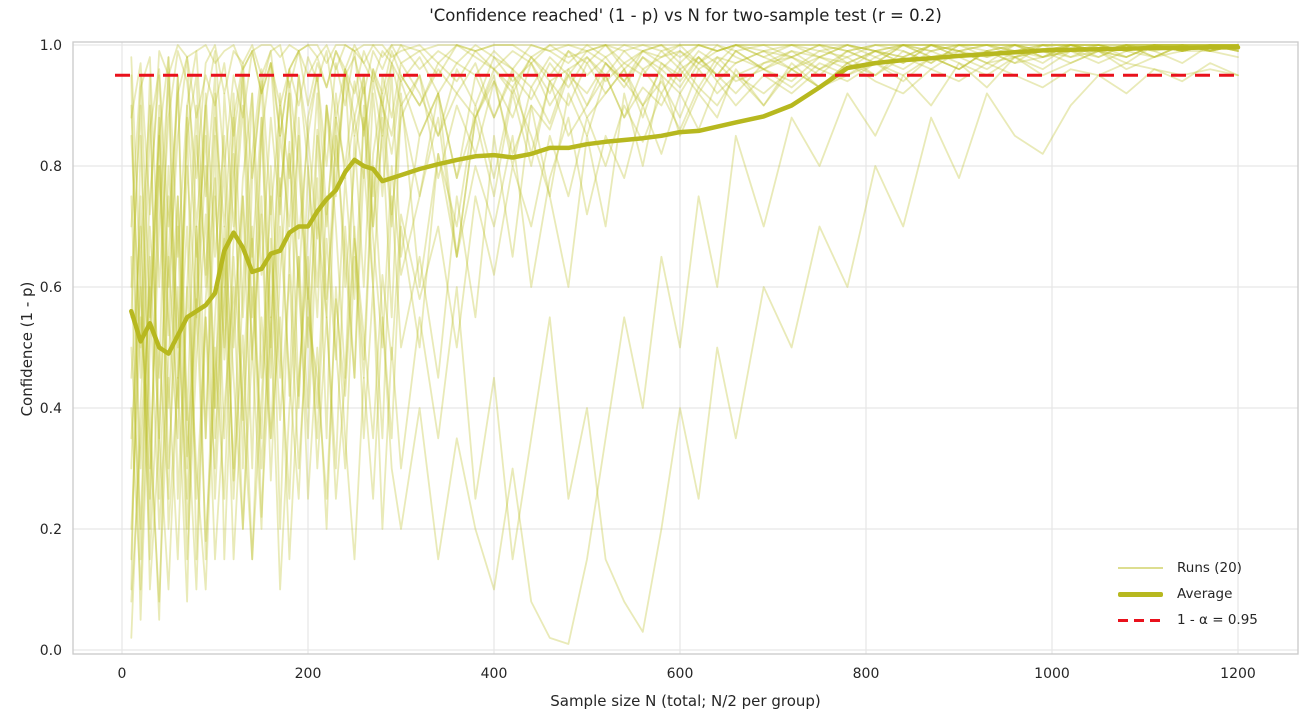 The image size is (1311, 723). I want to click on legend: Runs (20) Average 1 - α = 0.95, so click(1188, 594).